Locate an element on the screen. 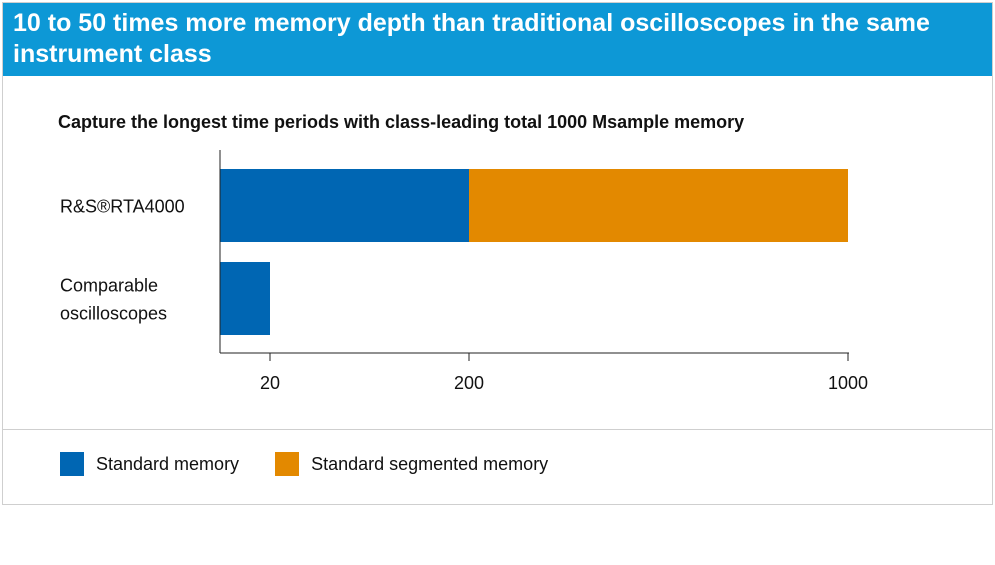 The height and width of the screenshot is (565, 995). legend-item-segmented: Standard segmented memory is located at coordinates (411, 464).